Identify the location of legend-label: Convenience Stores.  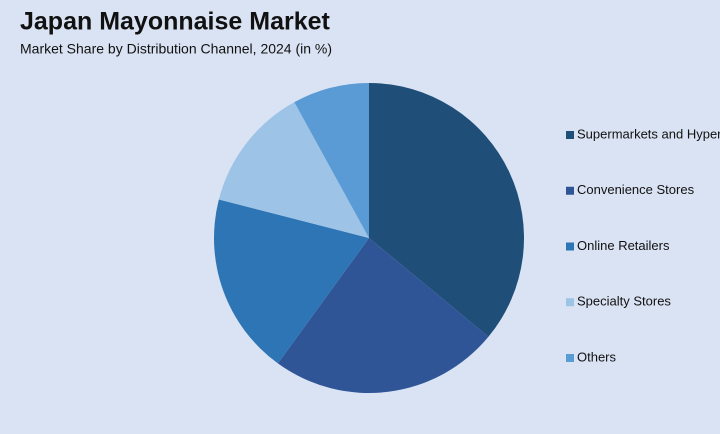
(636, 189).